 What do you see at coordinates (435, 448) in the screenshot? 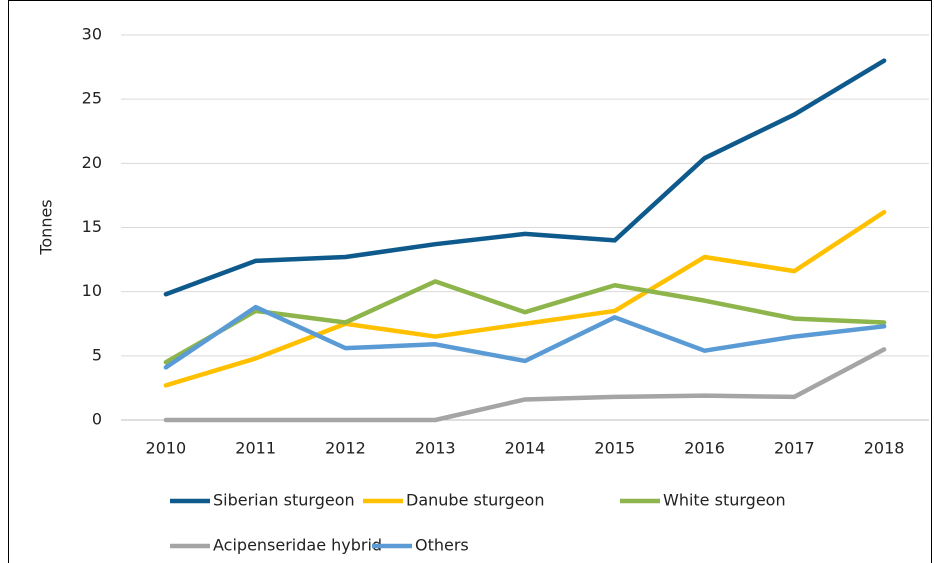
I see `x-tick-label: 2013` at bounding box center [435, 448].